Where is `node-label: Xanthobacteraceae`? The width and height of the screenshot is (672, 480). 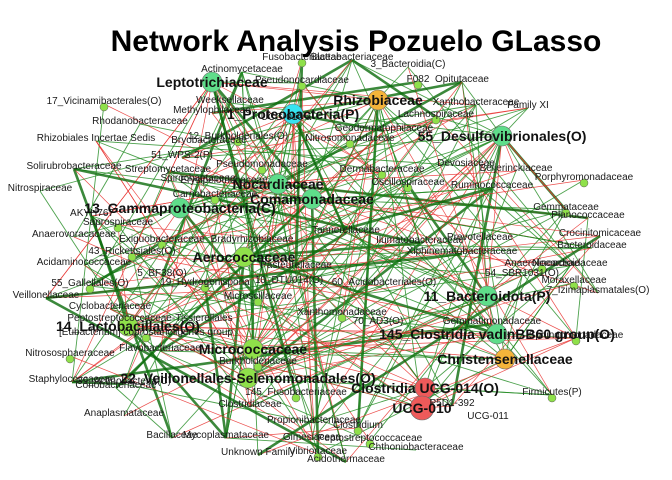 node-label: Xanthobacteraceae is located at coordinates (476, 102).